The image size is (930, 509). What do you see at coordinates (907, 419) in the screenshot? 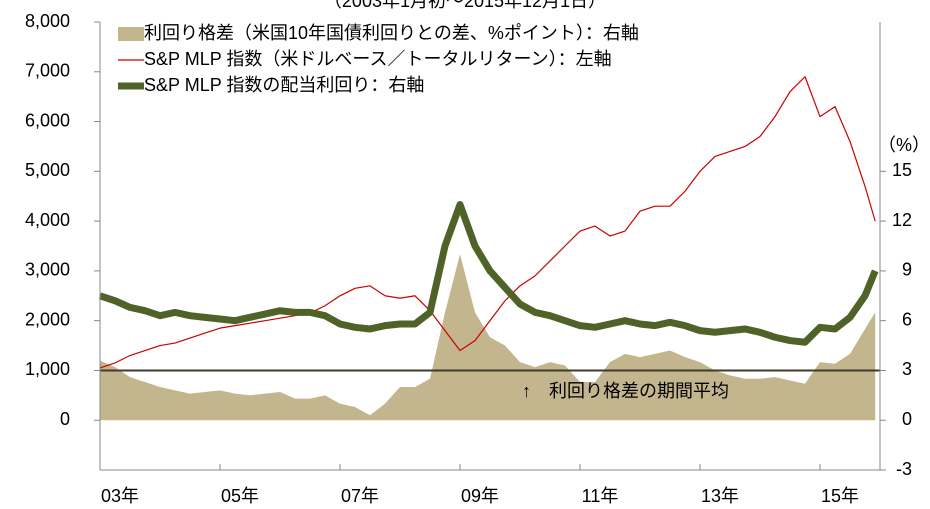
I see `y2-tick-label: 0` at bounding box center [907, 419].